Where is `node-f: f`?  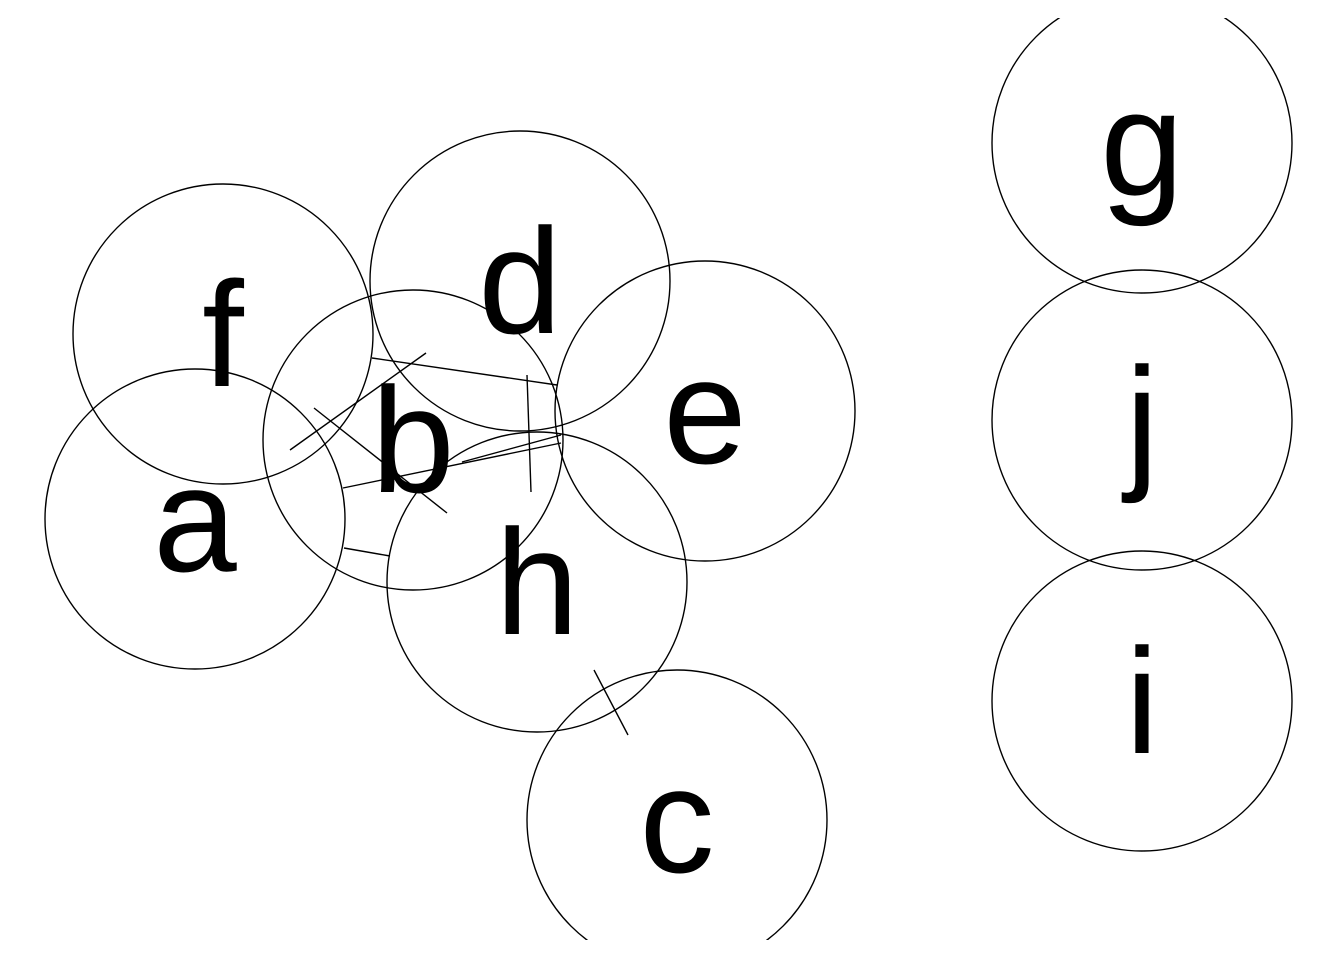
node-f: f is located at coordinates (223, 334).